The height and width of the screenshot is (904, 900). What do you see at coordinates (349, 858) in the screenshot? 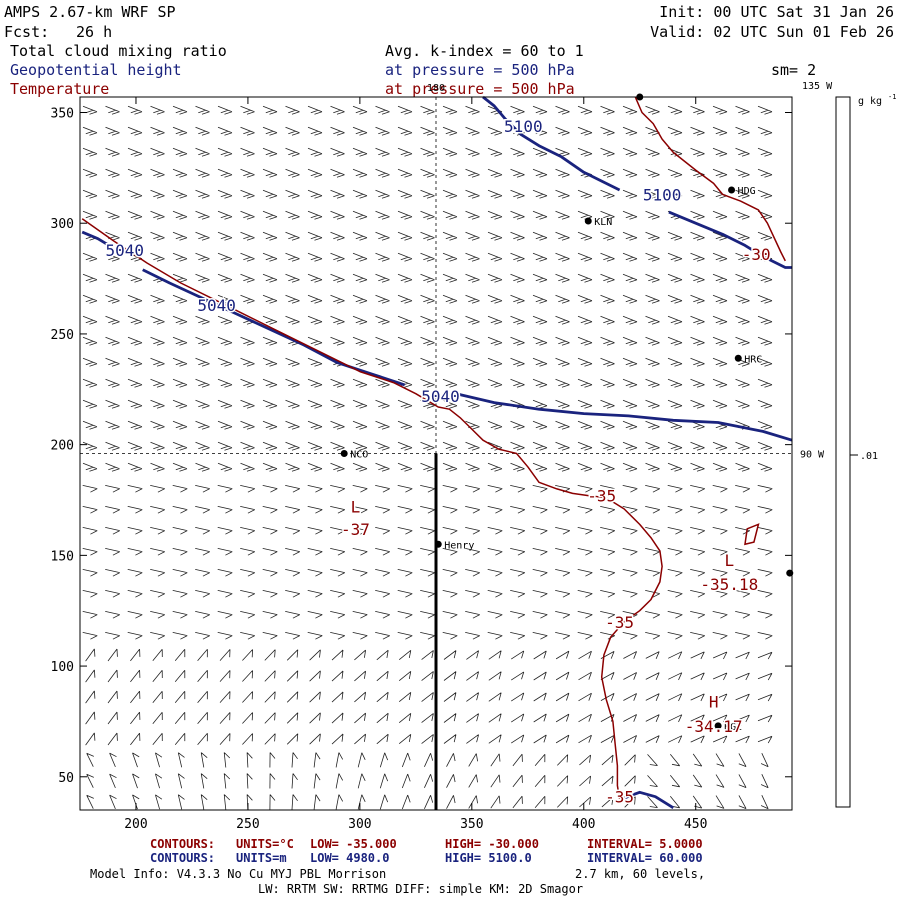
I see `geo-low: LOW= 4980.0` at bounding box center [349, 858].